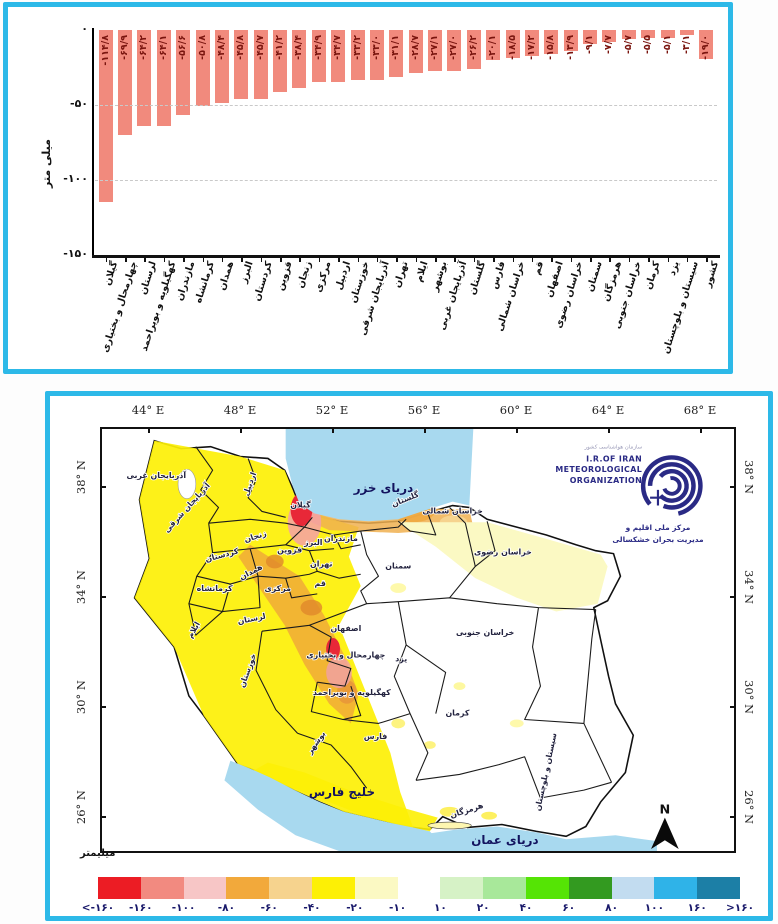  I want to click on x-axis-category-label: کرمان, so click(653, 275).